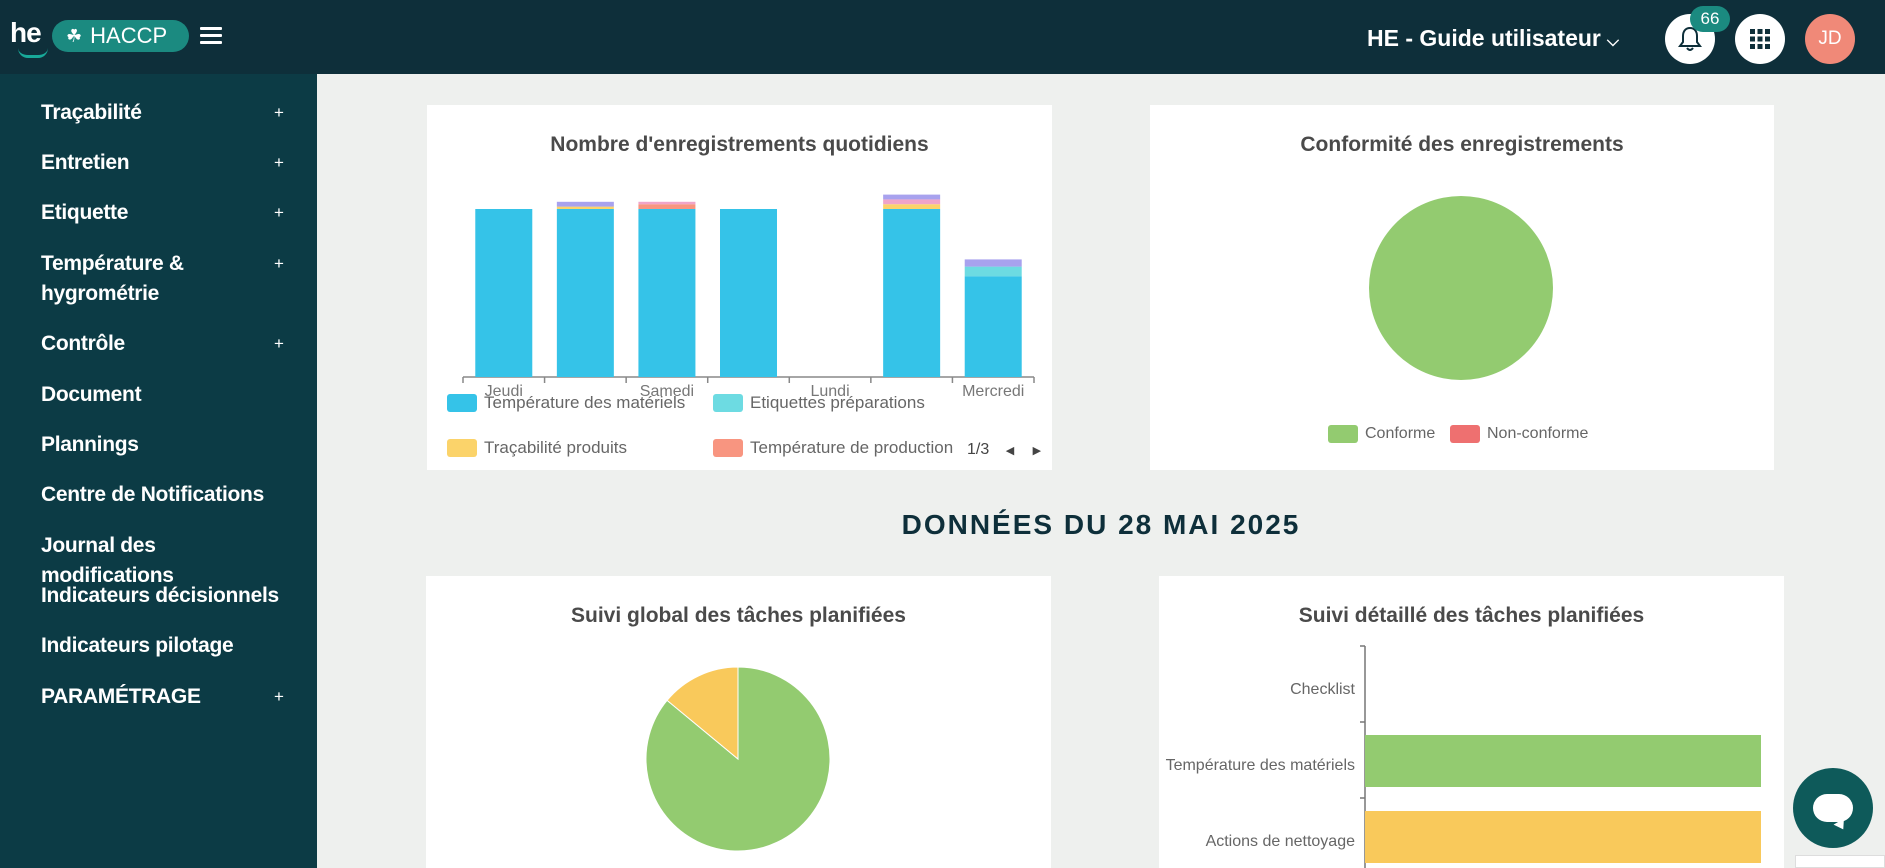 This screenshot has height=868, width=1885. I want to click on apps-button, so click(1760, 39).